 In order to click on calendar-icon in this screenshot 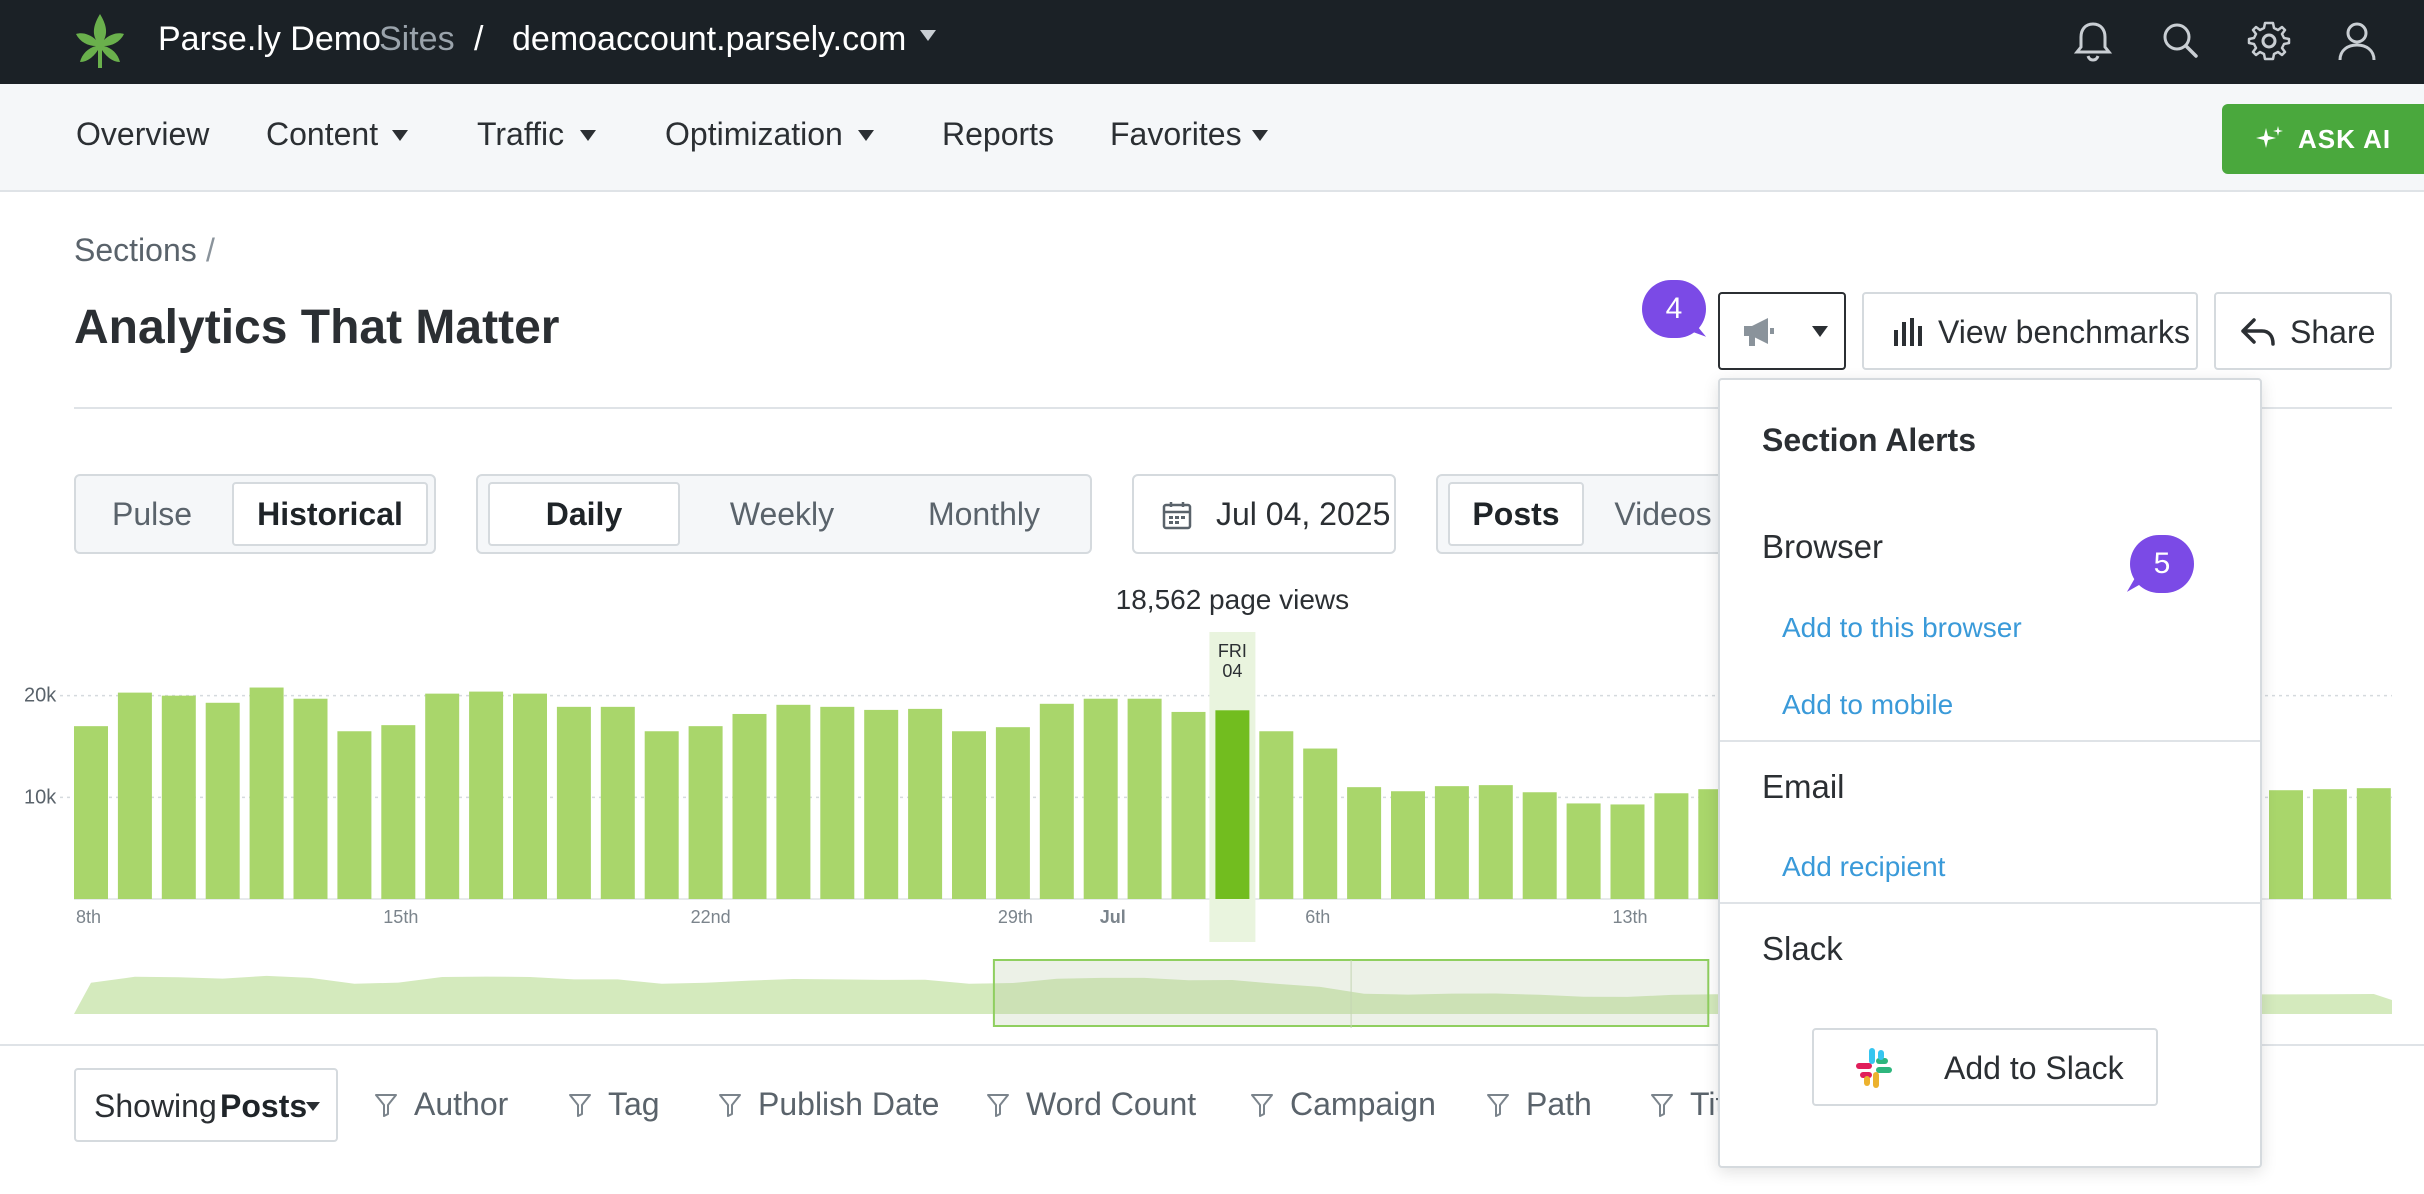, I will do `click(1177, 516)`.